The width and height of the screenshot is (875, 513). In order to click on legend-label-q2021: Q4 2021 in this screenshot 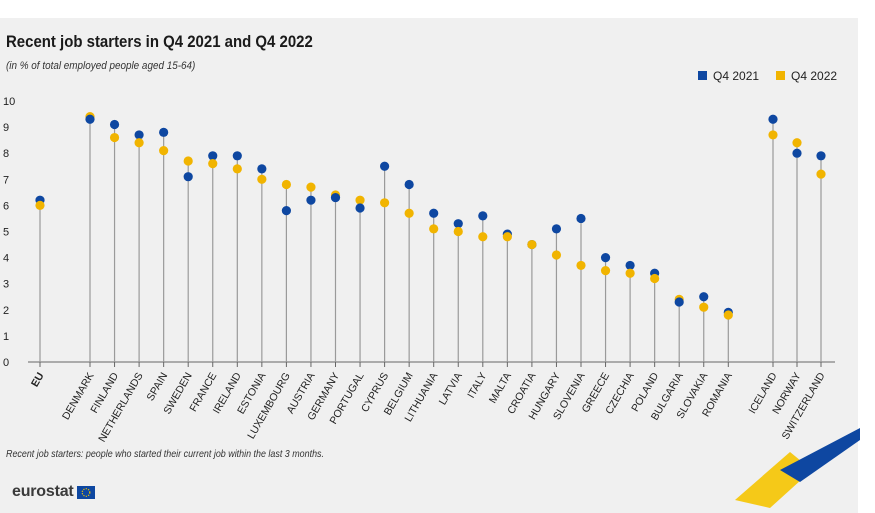, I will do `click(736, 76)`.